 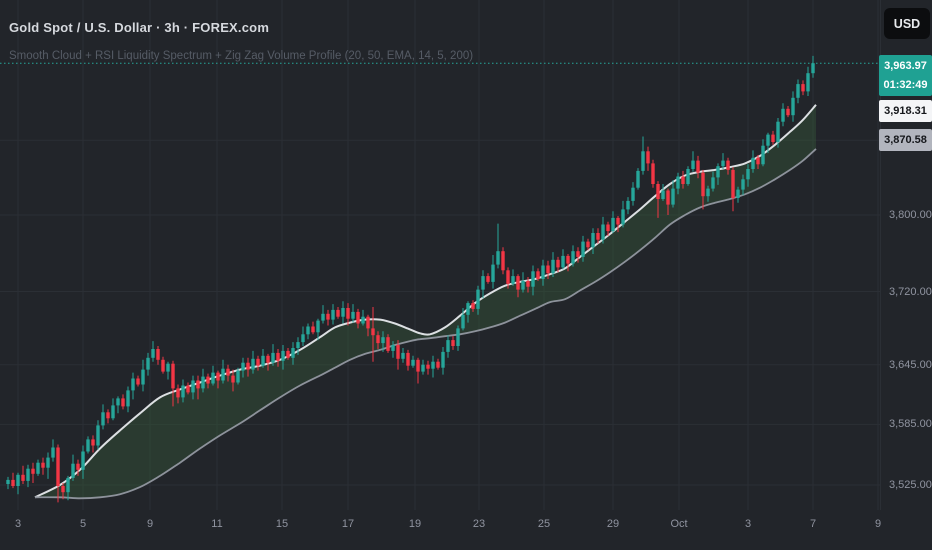 What do you see at coordinates (813, 524) in the screenshot?
I see `time-tick-label: 7` at bounding box center [813, 524].